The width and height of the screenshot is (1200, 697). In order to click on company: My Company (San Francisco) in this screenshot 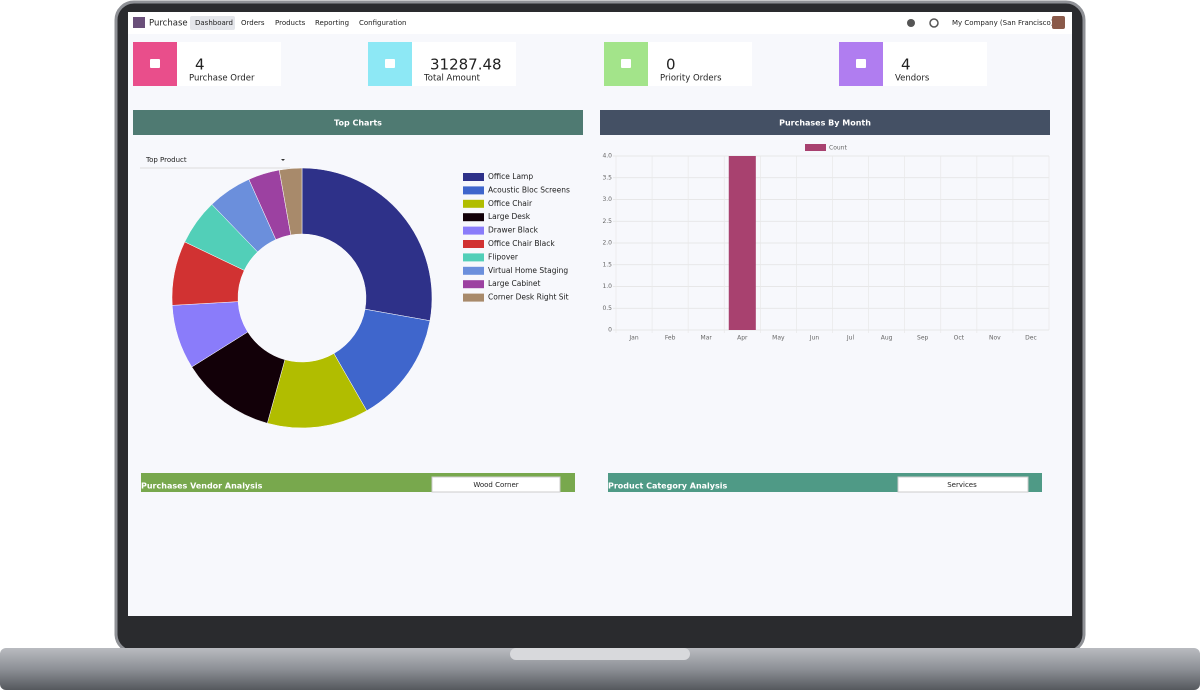, I will do `click(1003, 23)`.